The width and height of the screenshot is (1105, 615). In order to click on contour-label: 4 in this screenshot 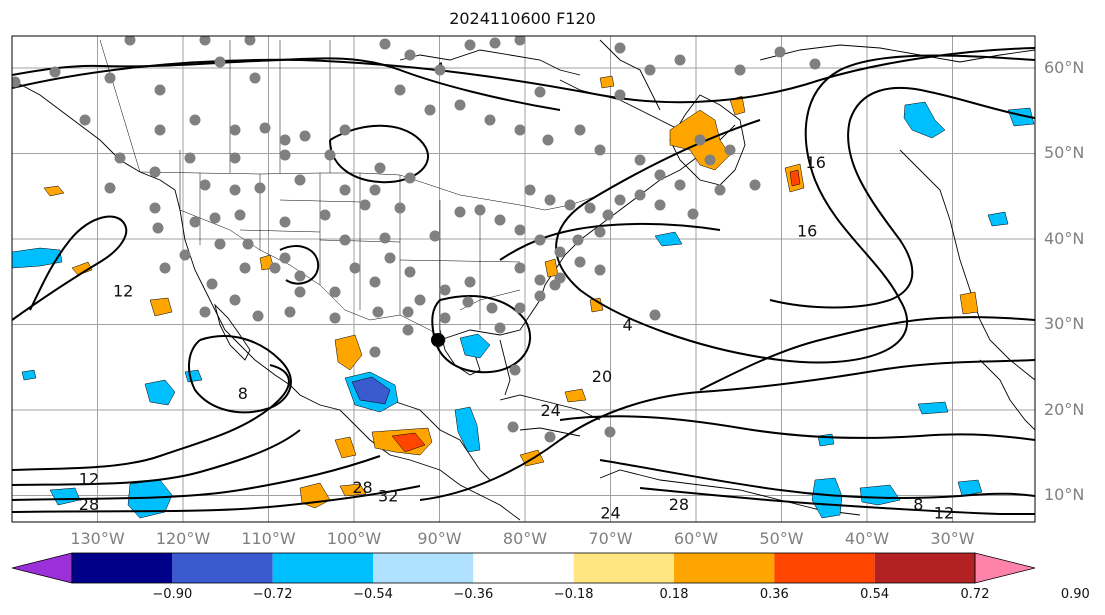, I will do `click(628, 324)`.